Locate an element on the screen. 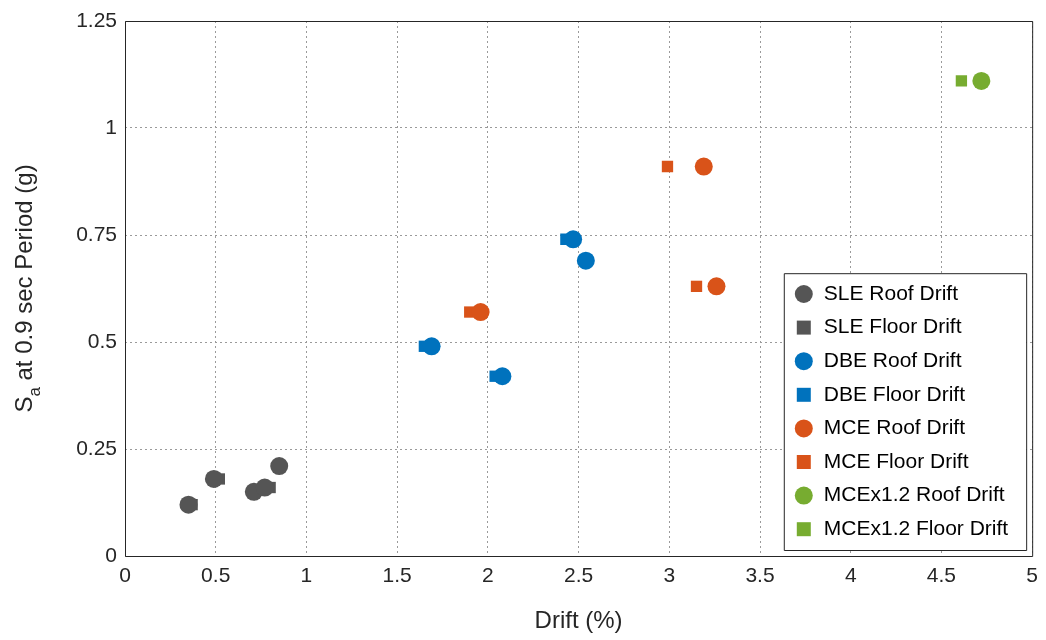 The width and height of the screenshot is (1046, 640). x-tick-label: 2.5 is located at coordinates (578, 575).